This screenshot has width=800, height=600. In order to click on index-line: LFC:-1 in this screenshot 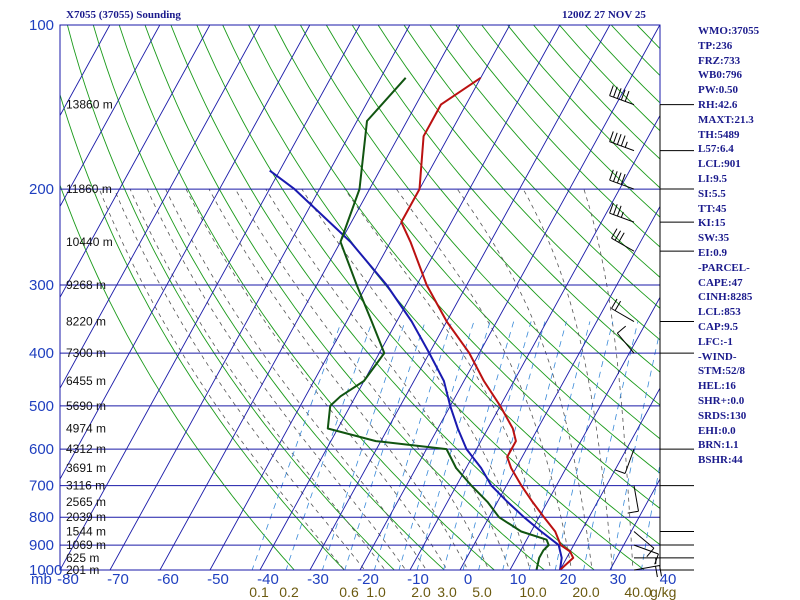, I will do `click(715, 341)`.